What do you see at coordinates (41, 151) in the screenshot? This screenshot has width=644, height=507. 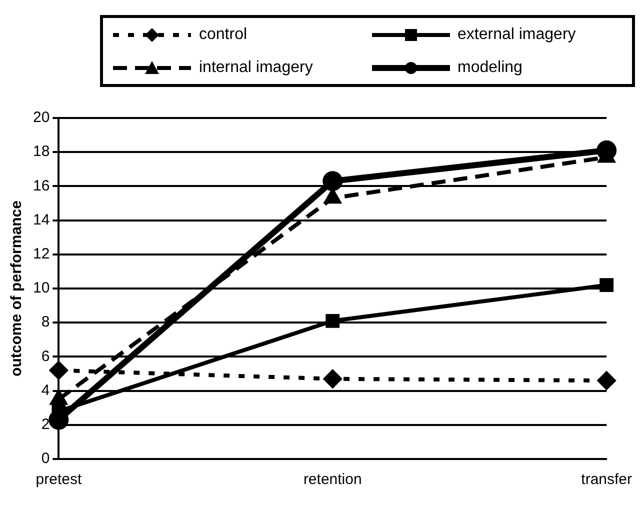 I see `y-tick-label: 18` at bounding box center [41, 151].